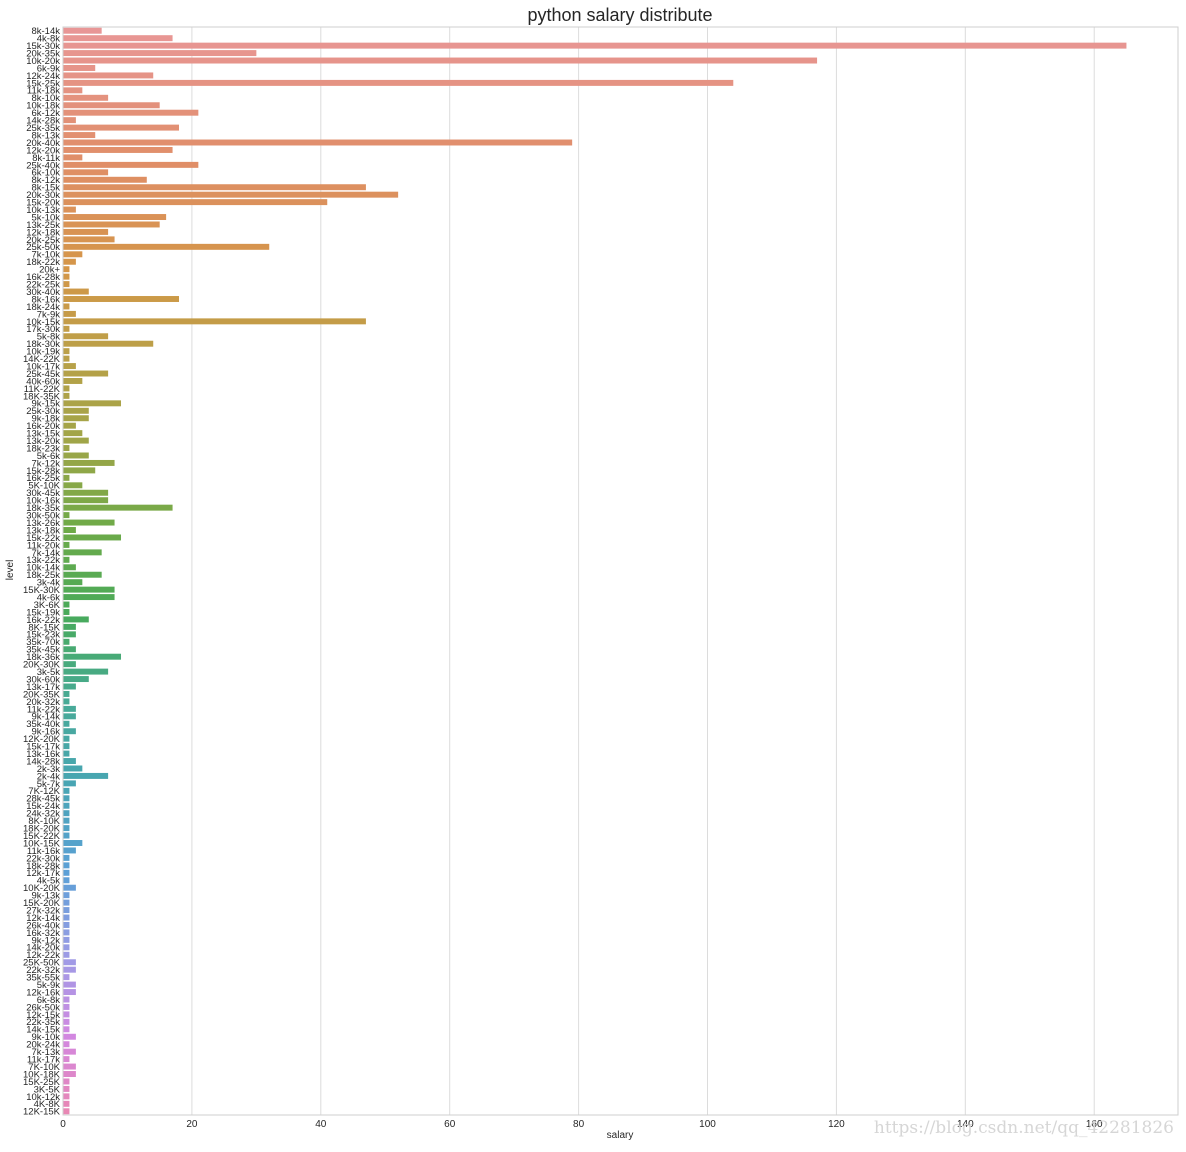  What do you see at coordinates (45, 217) in the screenshot?
I see `category-label: 5k-10k` at bounding box center [45, 217].